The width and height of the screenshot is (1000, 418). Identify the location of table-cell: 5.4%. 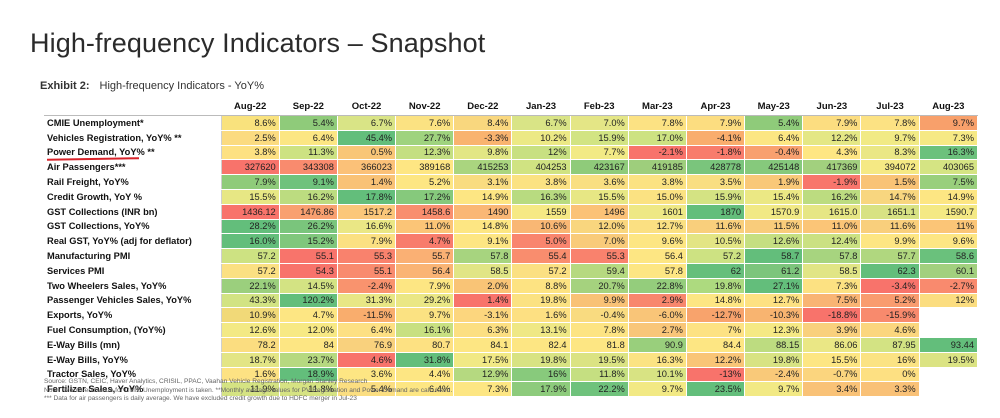
(774, 123).